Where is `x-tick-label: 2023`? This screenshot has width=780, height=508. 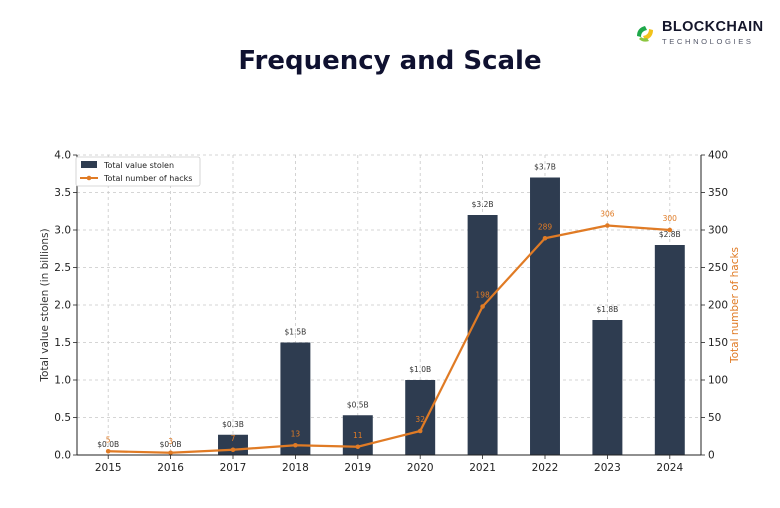
x-tick-label: 2023 is located at coordinates (607, 468).